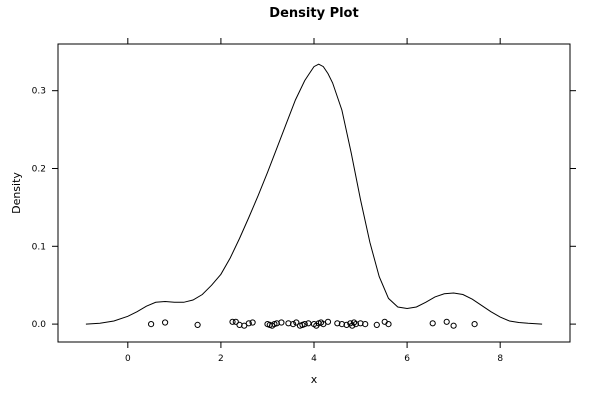 The width and height of the screenshot is (599, 400). Describe the element at coordinates (16, 193) in the screenshot. I see `y-axis-label: Density` at that location.